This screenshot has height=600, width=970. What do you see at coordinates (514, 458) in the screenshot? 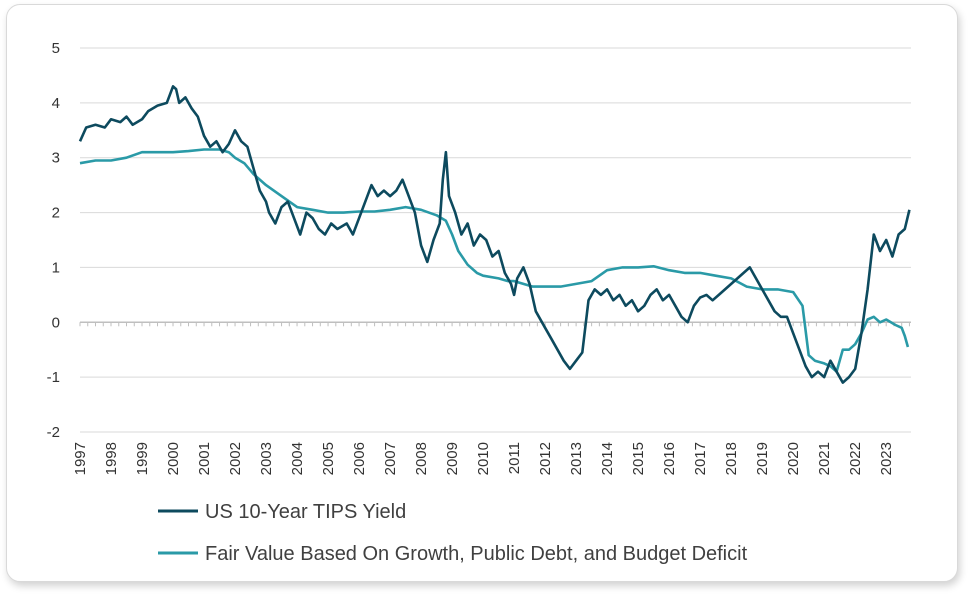
I see `x-tick-label: 2011` at bounding box center [514, 458].